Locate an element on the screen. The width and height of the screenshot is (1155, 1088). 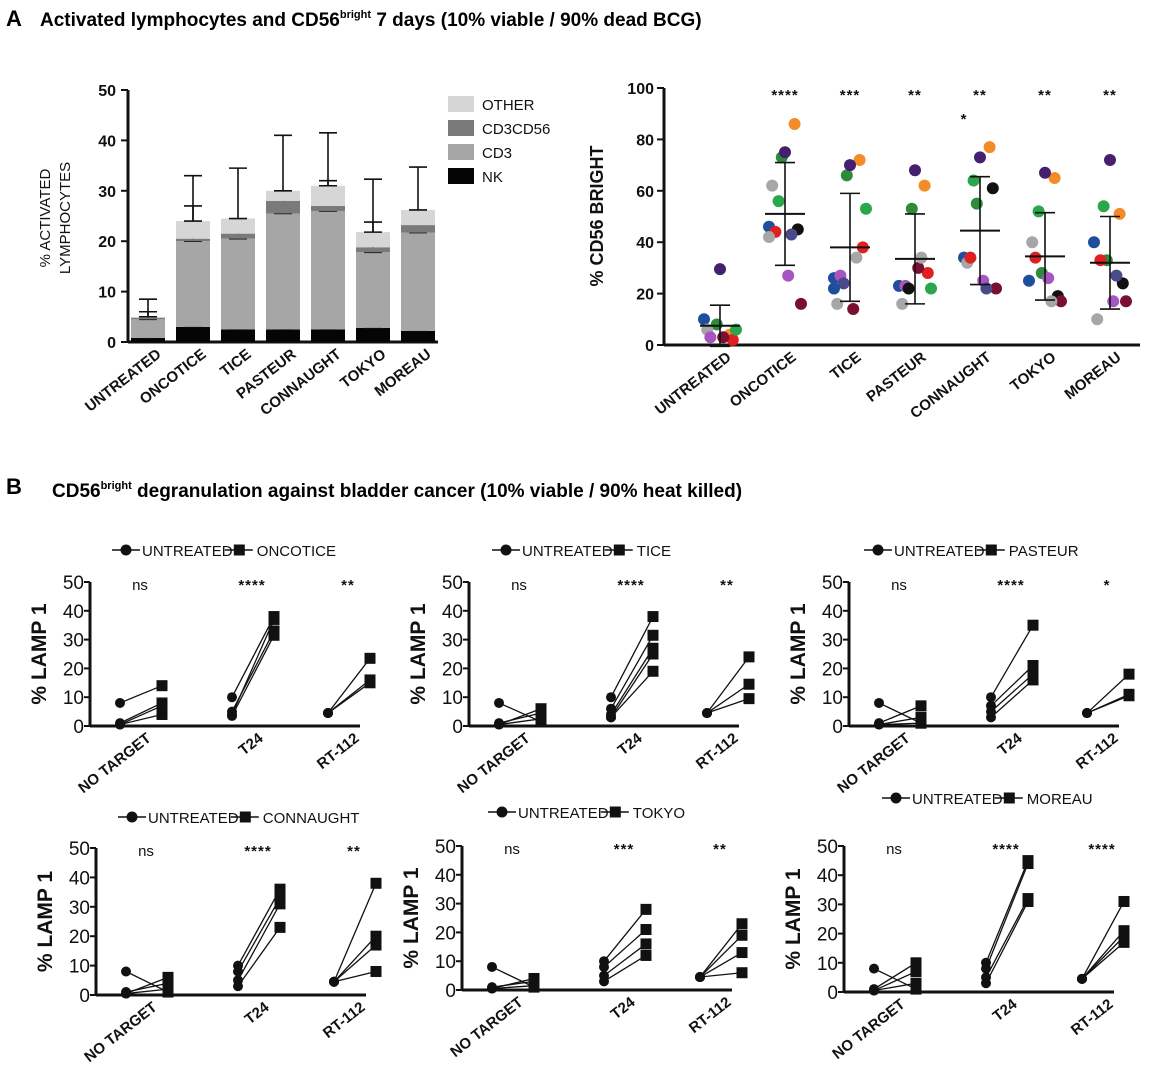
bar-segment-nk is located at coordinates (373, 334).